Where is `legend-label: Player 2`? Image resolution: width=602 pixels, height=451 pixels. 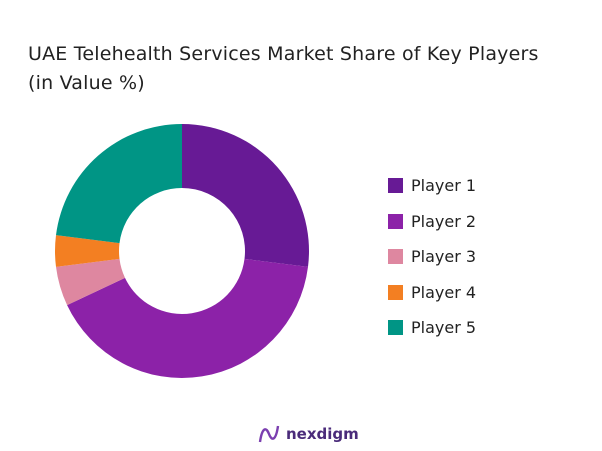
legend-label: Player 2 is located at coordinates (444, 221).